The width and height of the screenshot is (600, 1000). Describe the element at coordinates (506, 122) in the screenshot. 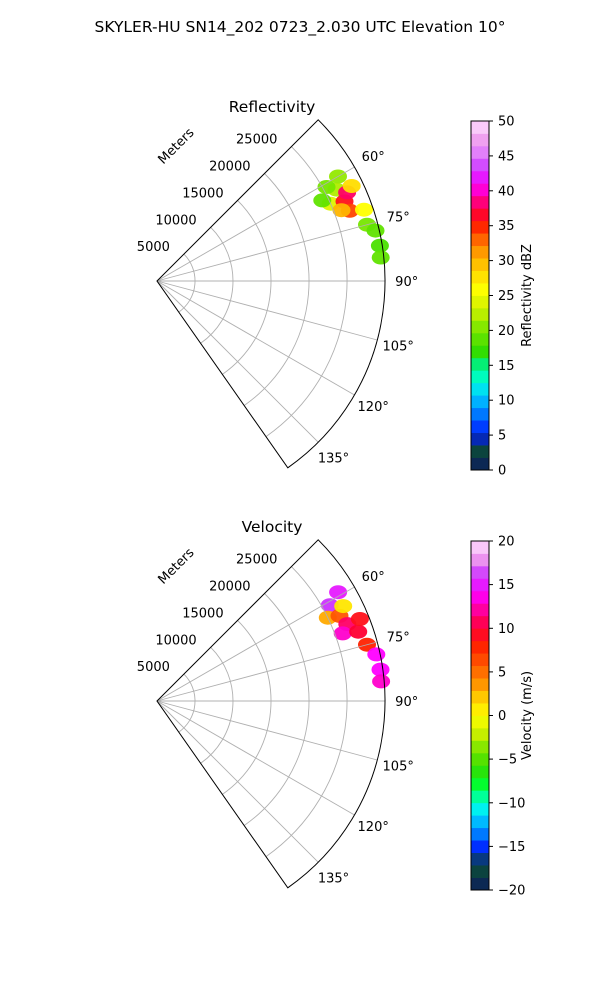

I see `colorbar-tick-label: 50` at that location.